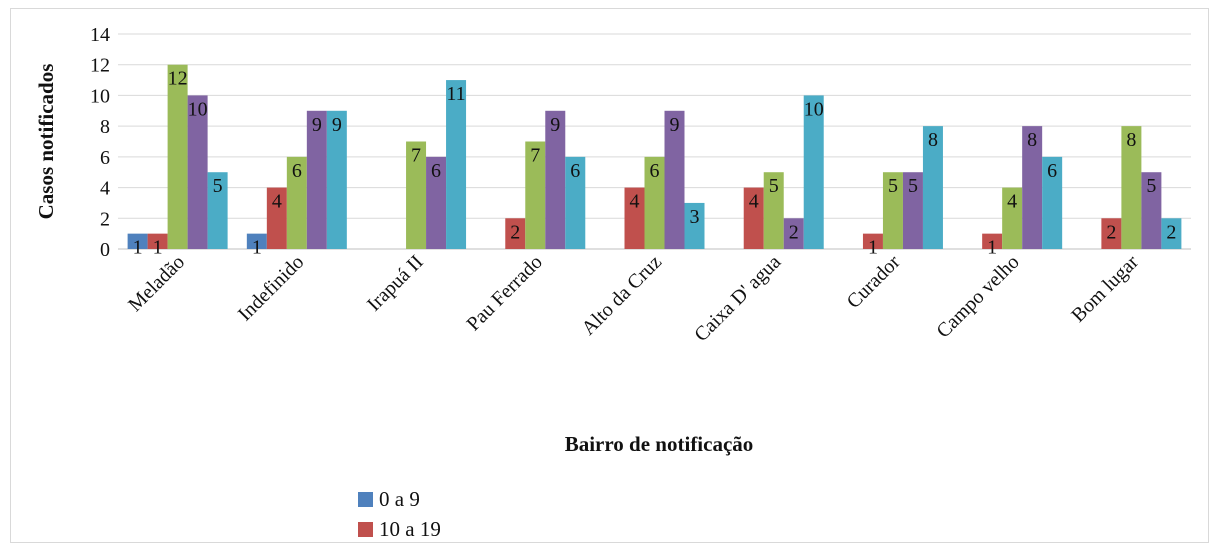 The height and width of the screenshot is (549, 1213). I want to click on y-tick-label: 14, so click(100, 35).